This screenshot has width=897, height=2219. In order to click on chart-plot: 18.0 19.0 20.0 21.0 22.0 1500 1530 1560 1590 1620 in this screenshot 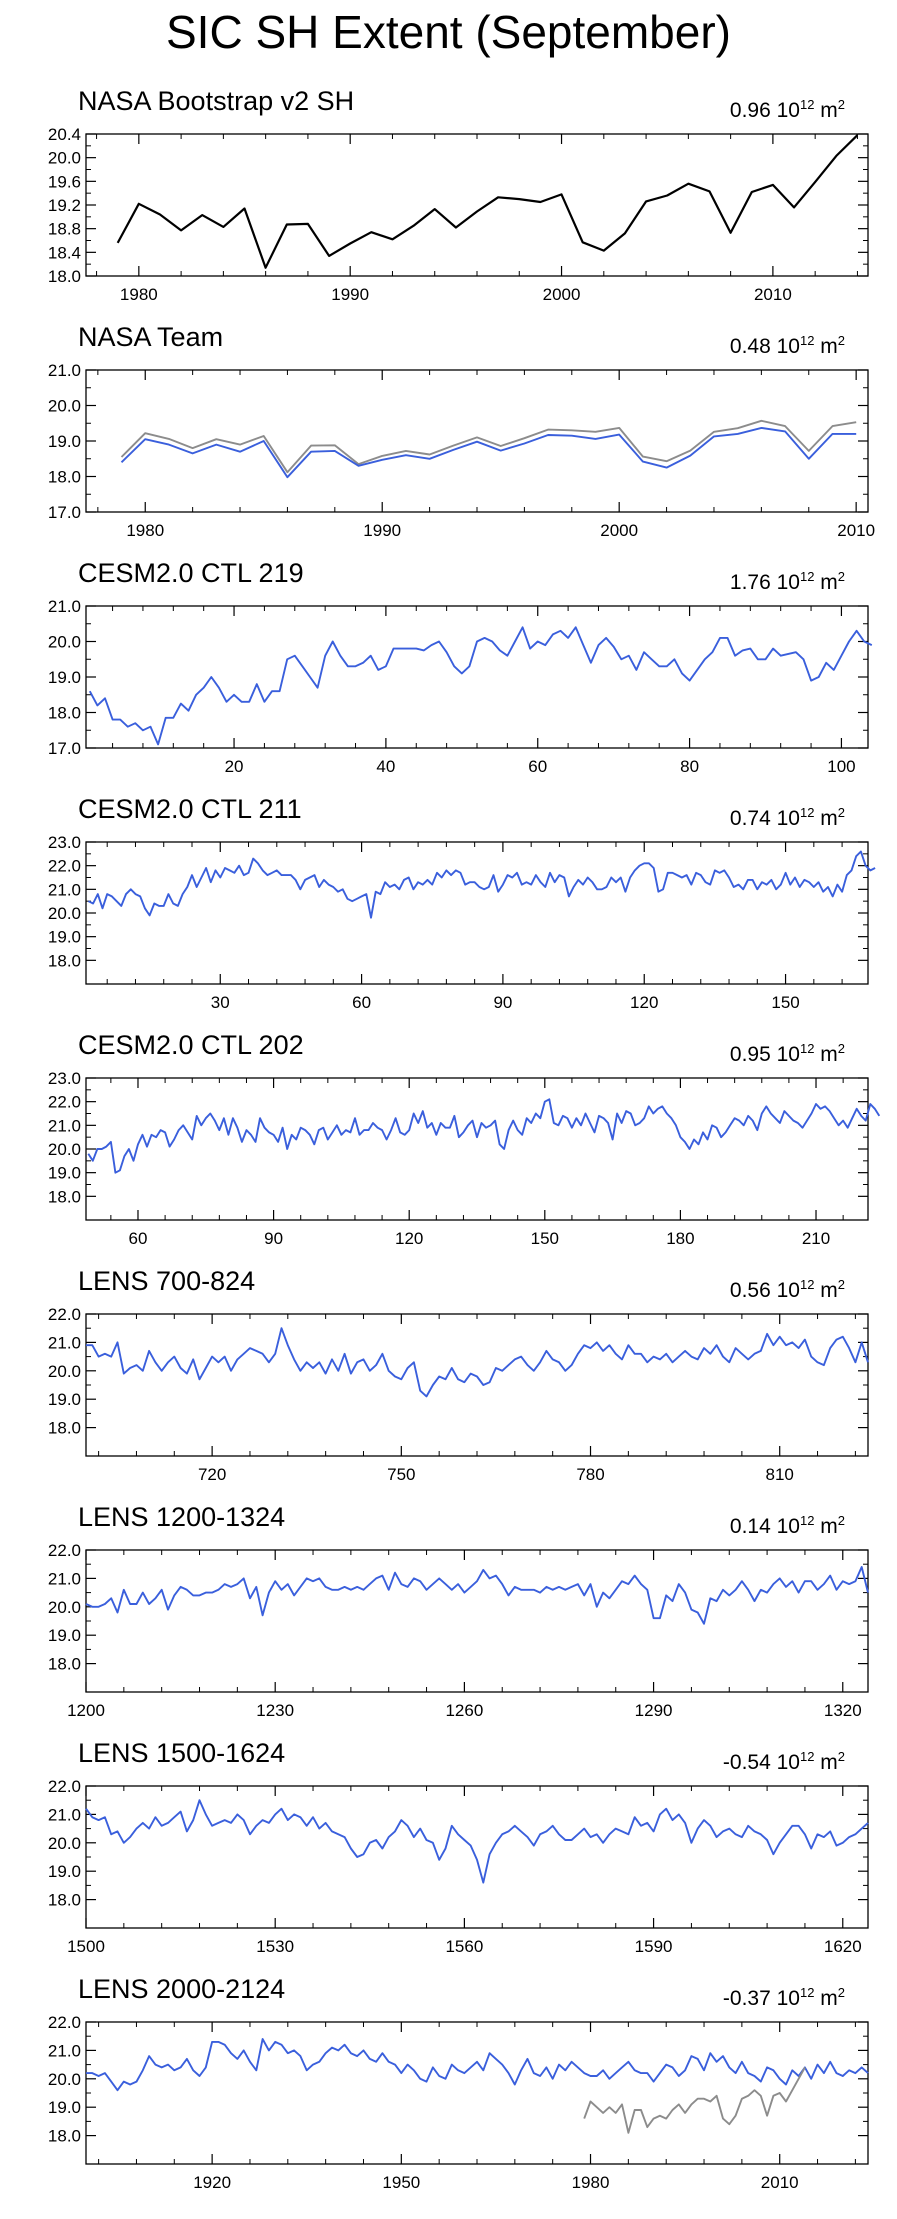, I will do `click(458, 1866)`.